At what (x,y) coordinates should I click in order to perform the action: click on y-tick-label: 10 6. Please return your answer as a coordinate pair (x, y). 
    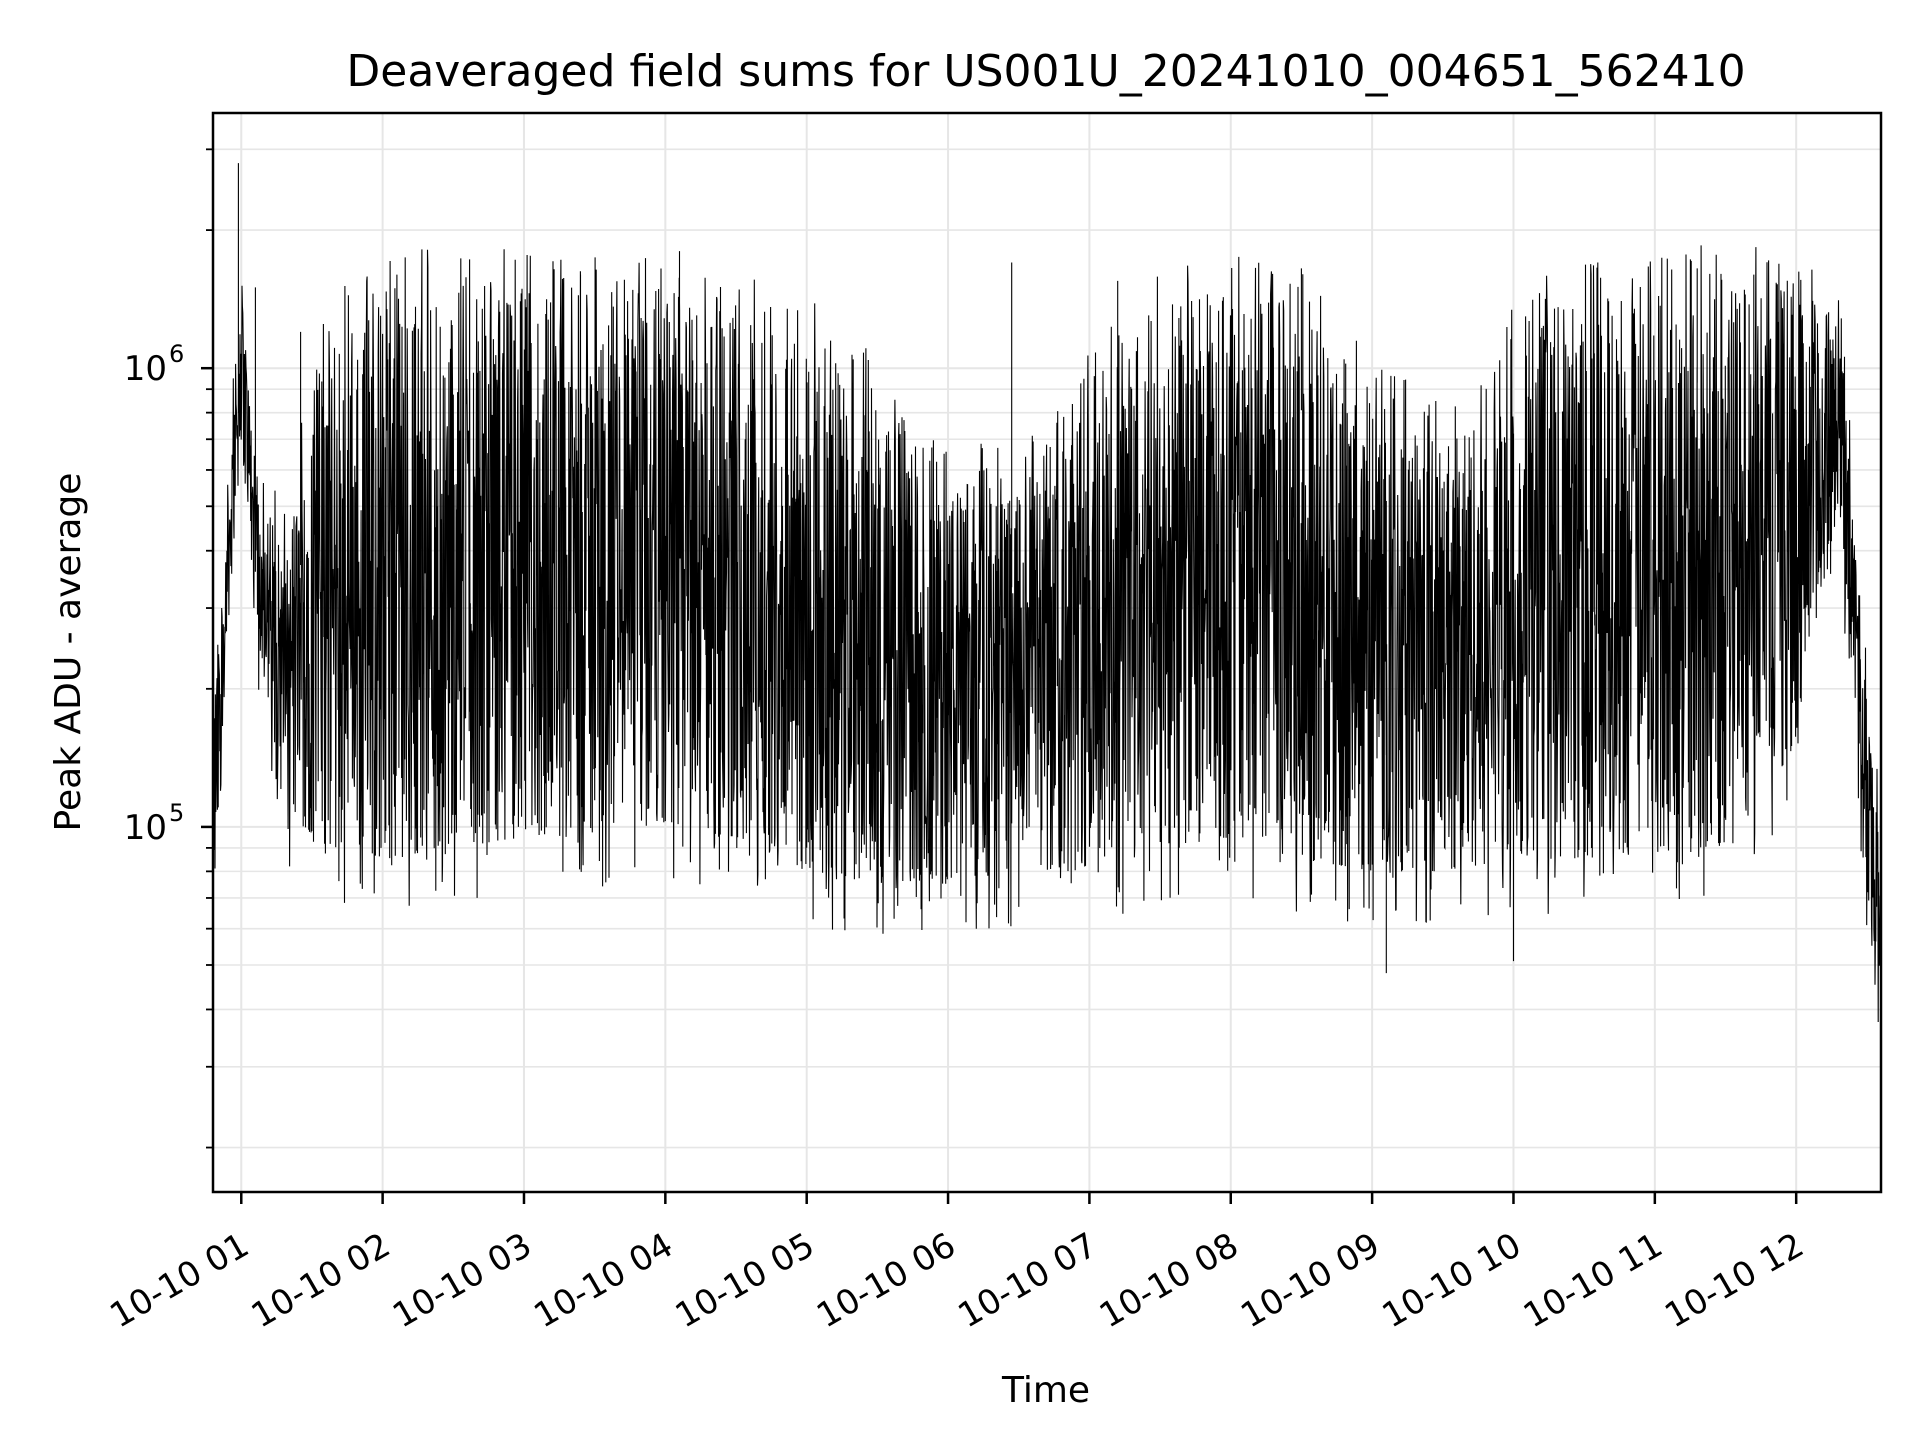
    Looking at the image, I should click on (154, 364).